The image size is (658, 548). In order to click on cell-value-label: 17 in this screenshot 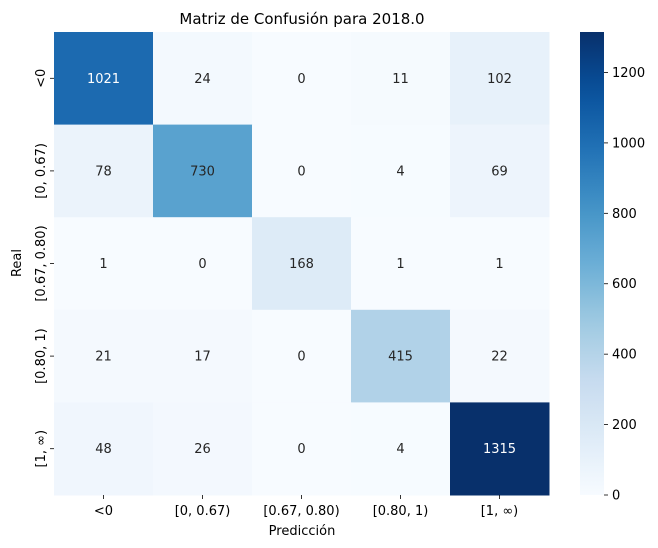, I will do `click(202, 357)`.